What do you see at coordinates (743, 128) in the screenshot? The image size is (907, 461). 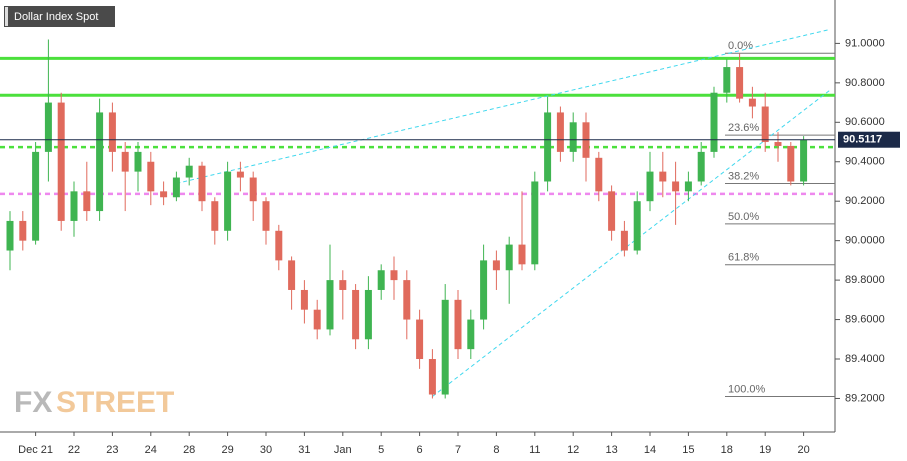 I see `fib-label: 23.6%` at bounding box center [743, 128].